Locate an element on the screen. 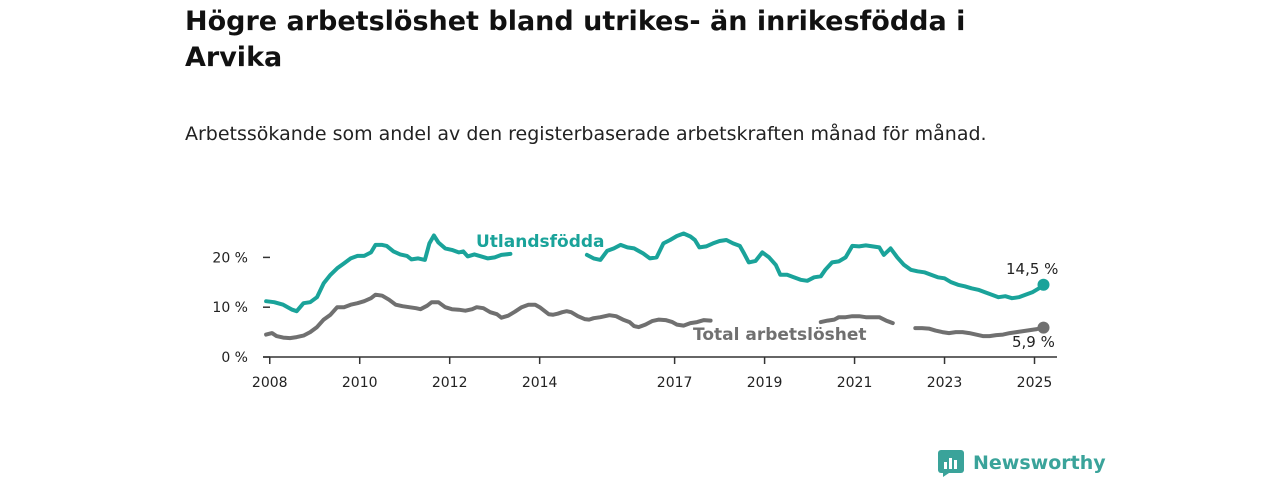 This screenshot has height=480, width=1280. x-tick-label: 2012 is located at coordinates (450, 383).